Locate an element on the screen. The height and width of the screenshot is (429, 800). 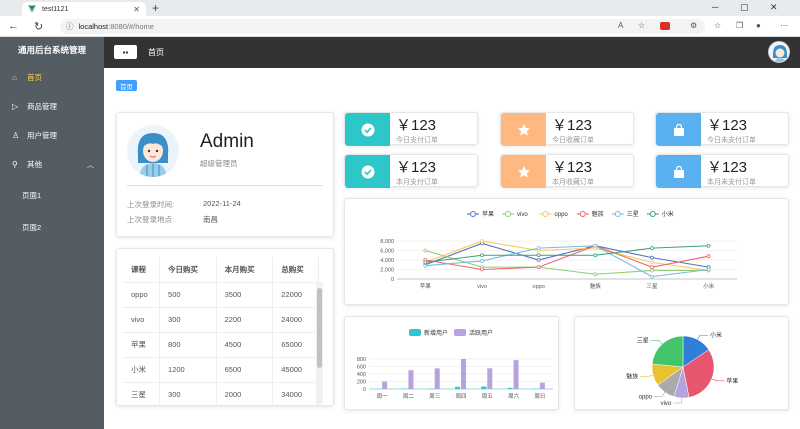
sidebar-item-label: 用户管理 is located at coordinates (42, 135).